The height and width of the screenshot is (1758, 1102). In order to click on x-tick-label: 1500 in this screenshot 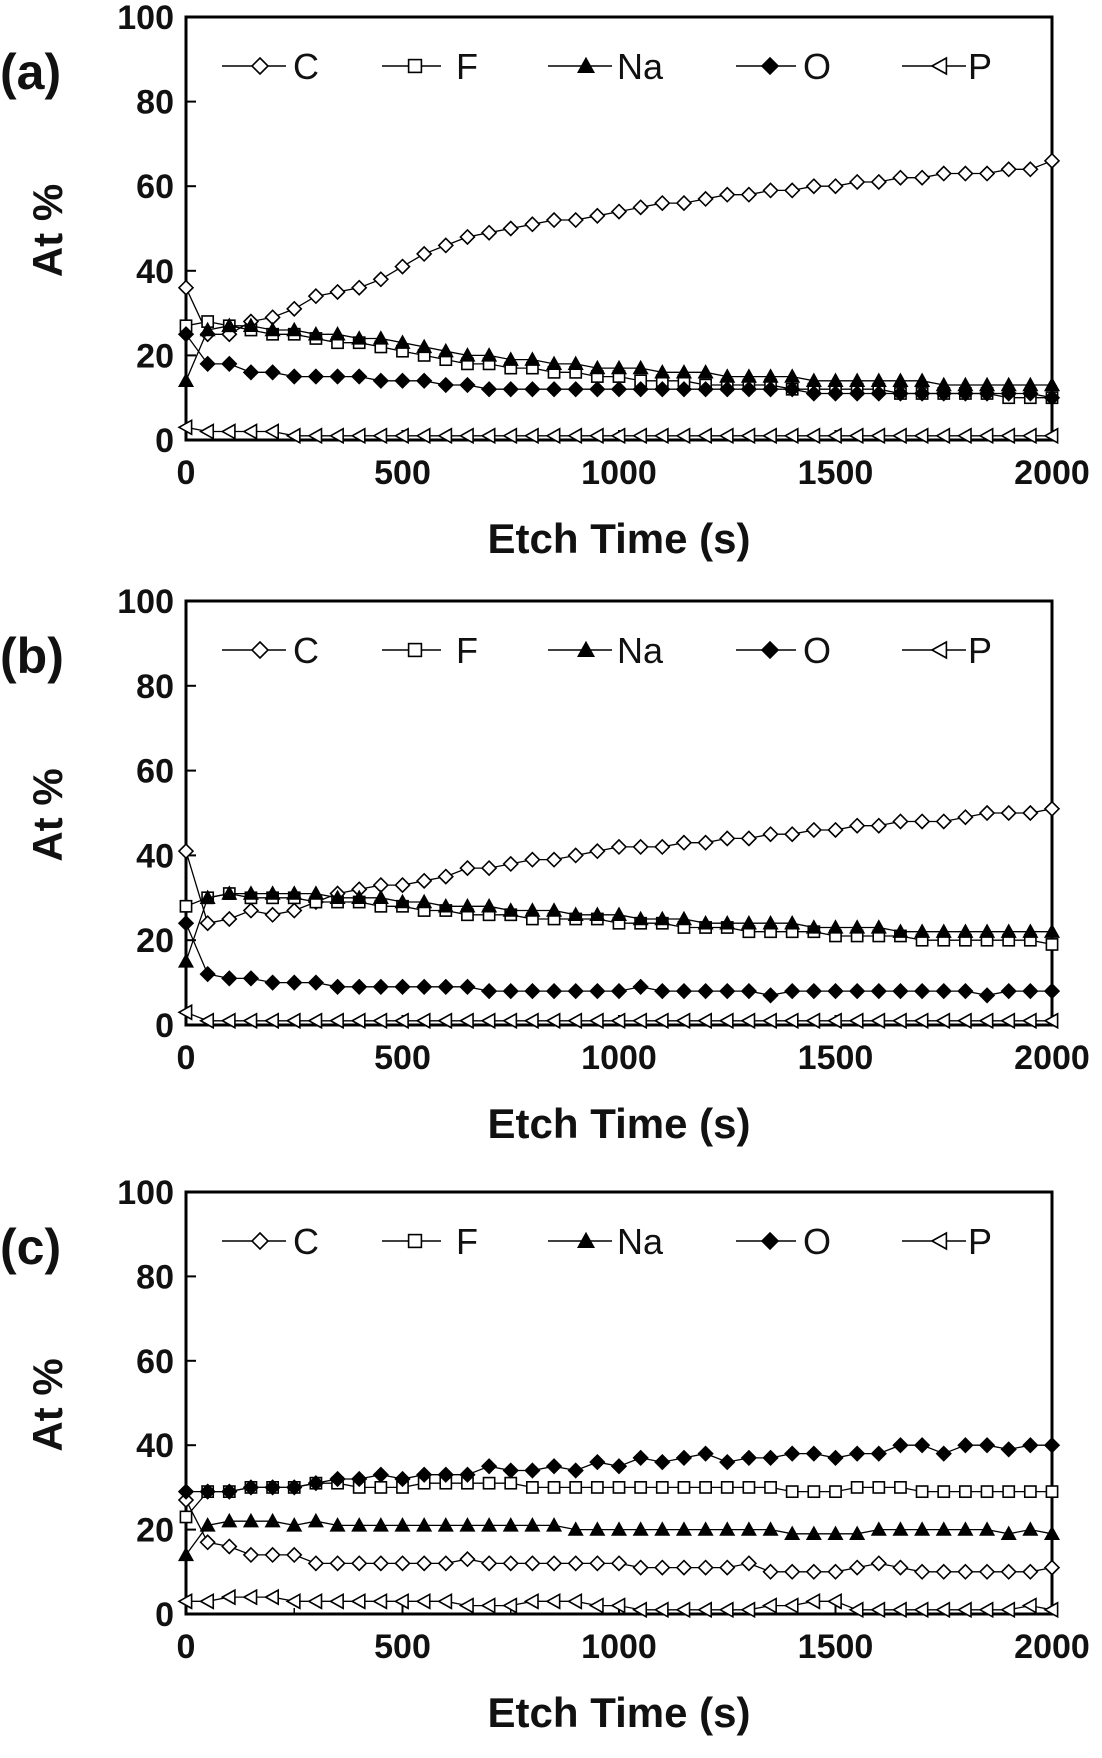, I will do `click(836, 1647)`.